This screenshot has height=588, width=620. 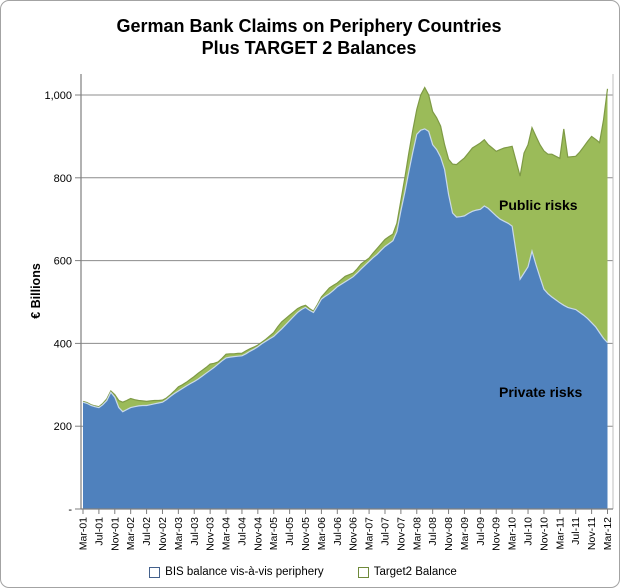 What do you see at coordinates (433, 531) in the screenshot?
I see `svg-text: Jul-08` at bounding box center [433, 531].